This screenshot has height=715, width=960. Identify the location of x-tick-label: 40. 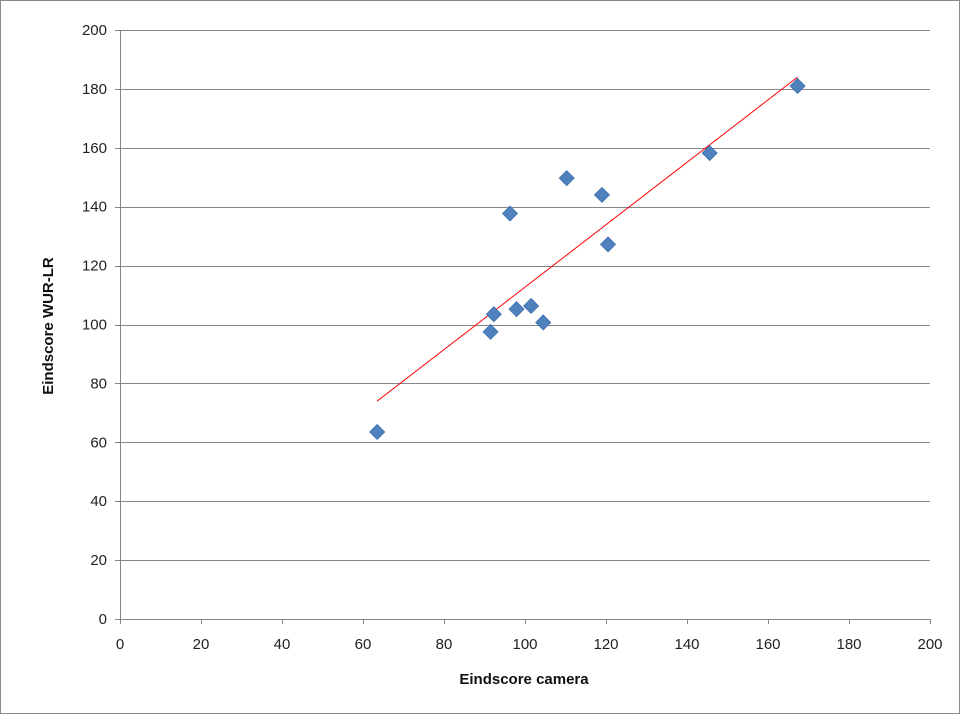
(282, 644).